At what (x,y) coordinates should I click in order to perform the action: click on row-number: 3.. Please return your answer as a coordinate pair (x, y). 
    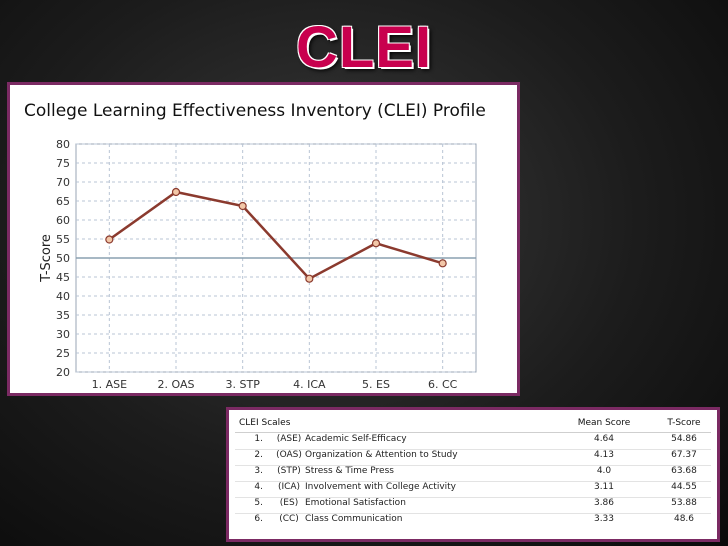
    Looking at the image, I should click on (258, 471).